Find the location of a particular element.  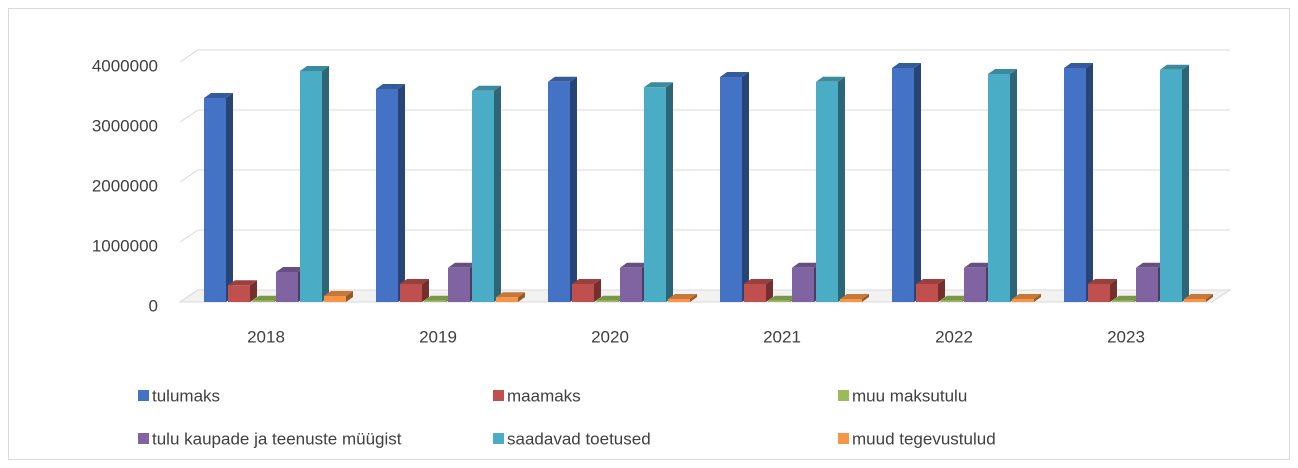

x-tick-label: 2021 is located at coordinates (782, 336).